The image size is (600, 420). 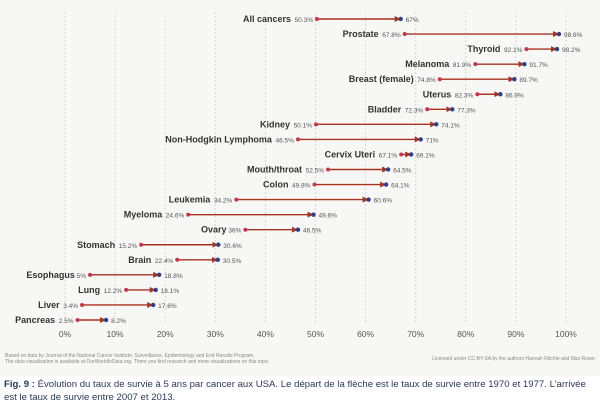 What do you see at coordinates (312, 231) in the screenshot?
I see `end-value-label: 46.5%` at bounding box center [312, 231].